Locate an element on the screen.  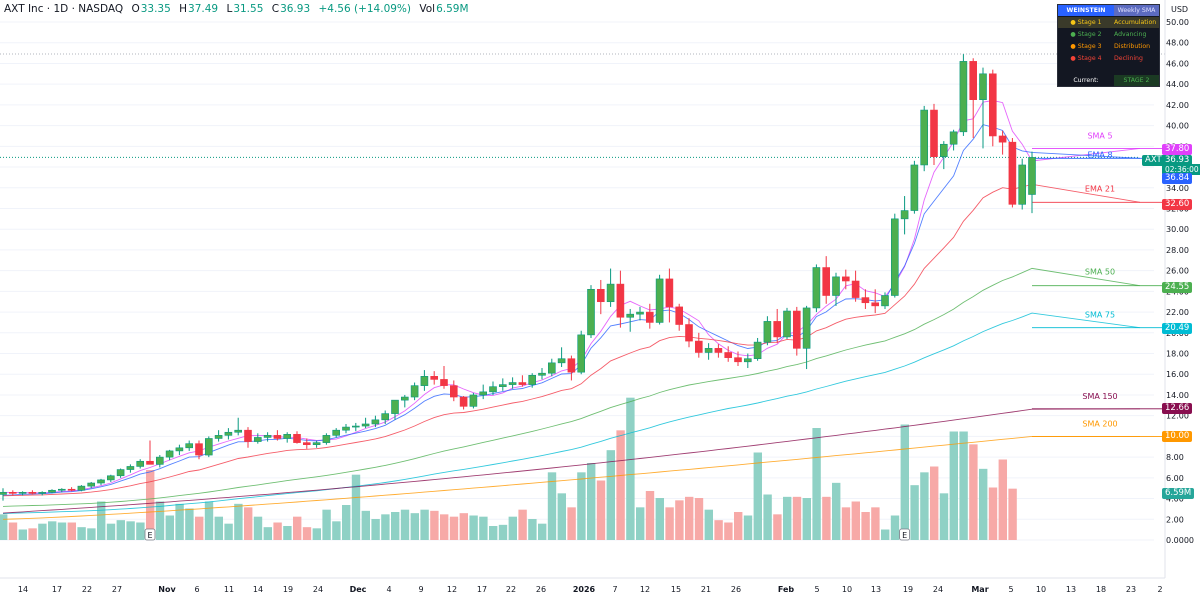
high-value: 37.49 is located at coordinates (203, 9).